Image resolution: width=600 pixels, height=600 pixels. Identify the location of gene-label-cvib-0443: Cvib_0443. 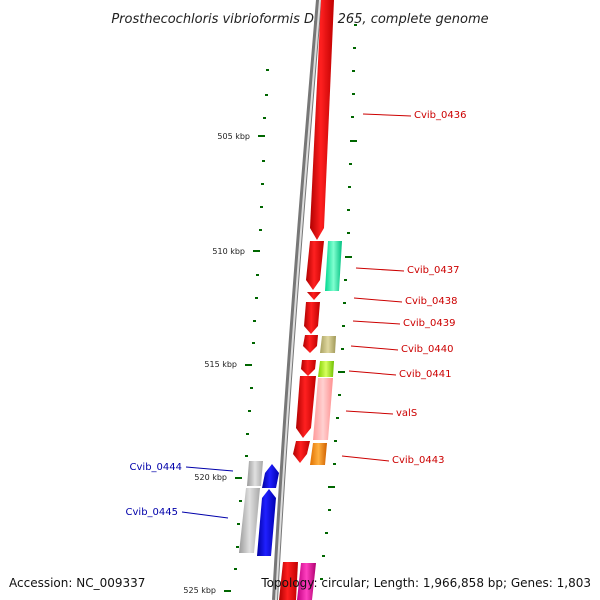
(418, 460).